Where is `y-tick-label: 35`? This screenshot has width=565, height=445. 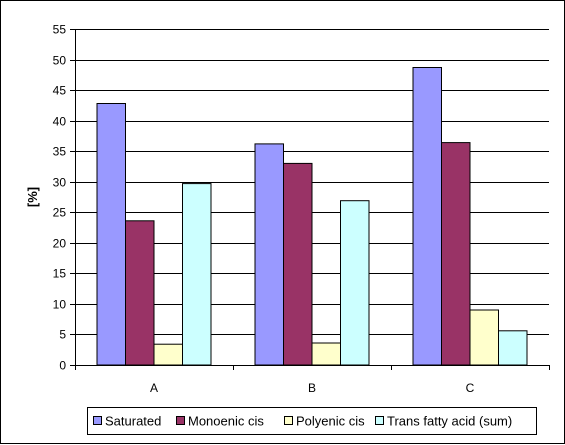 y-tick-label: 35 is located at coordinates (60, 152).